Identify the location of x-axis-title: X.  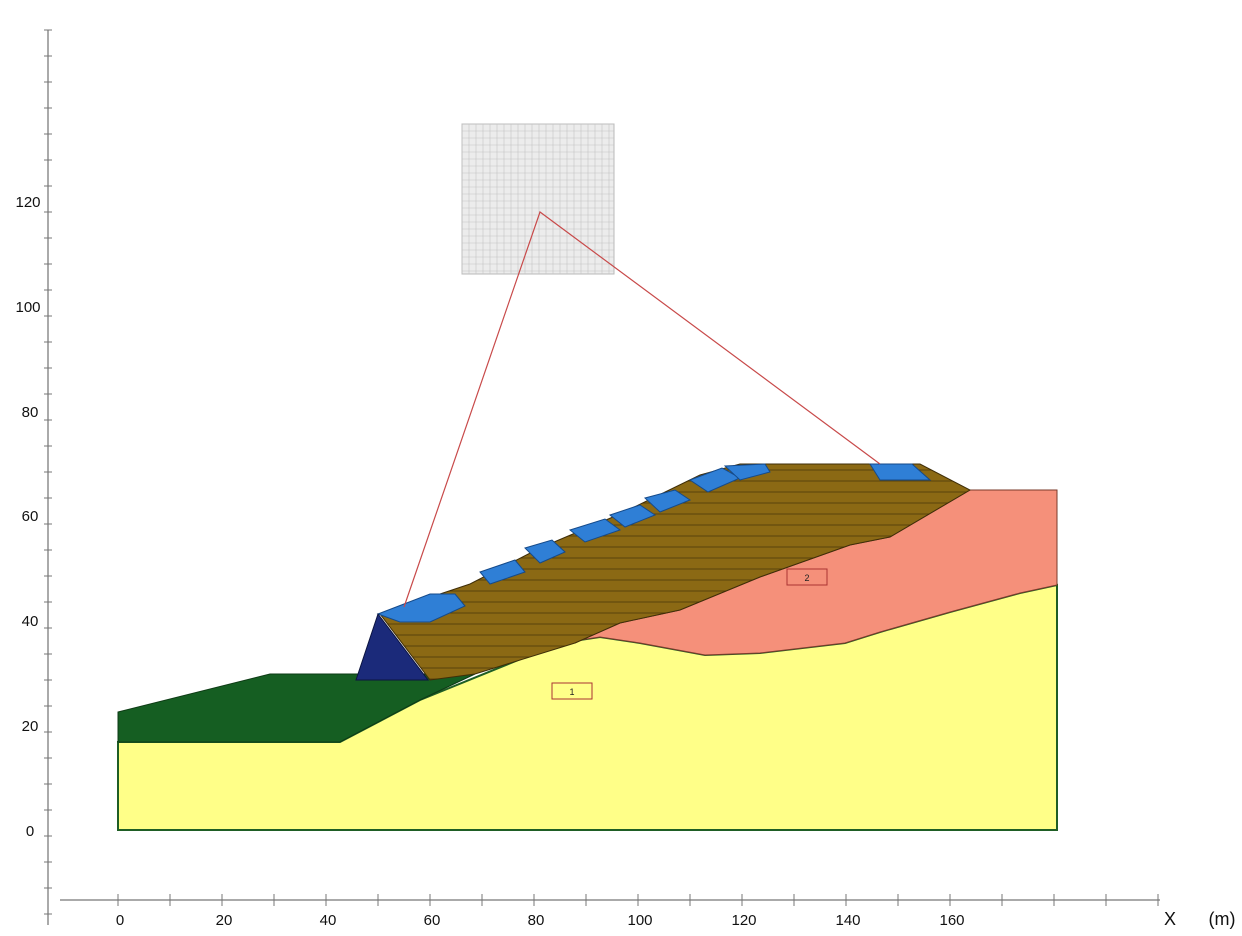
(1170, 919).